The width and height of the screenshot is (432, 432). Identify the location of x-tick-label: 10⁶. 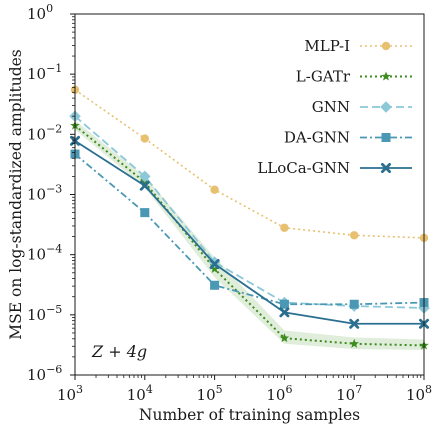
(279, 393).